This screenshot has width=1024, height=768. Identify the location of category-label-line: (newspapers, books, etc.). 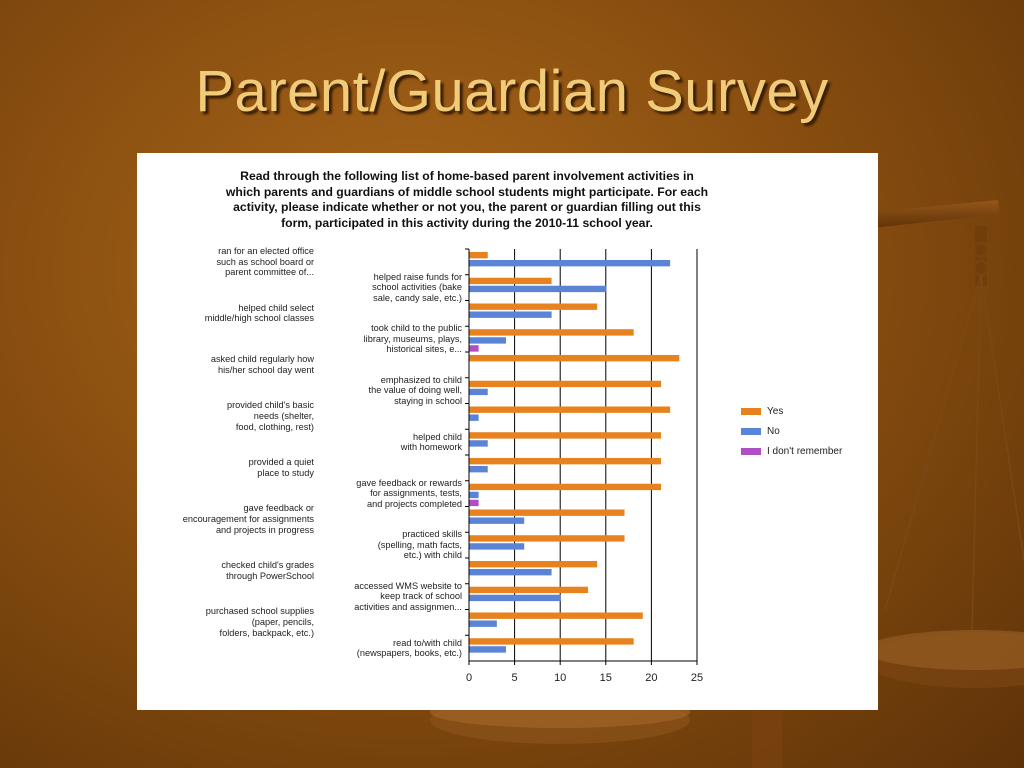
(409, 653).